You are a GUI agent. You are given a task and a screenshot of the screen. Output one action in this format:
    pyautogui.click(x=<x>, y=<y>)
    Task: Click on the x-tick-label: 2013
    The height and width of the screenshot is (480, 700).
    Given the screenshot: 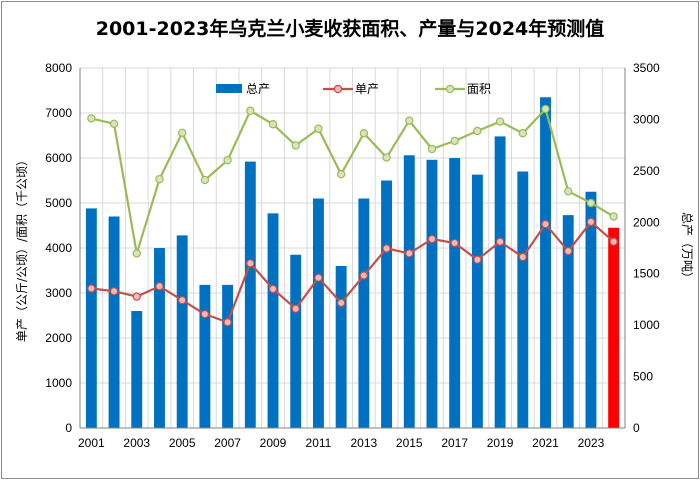 What is the action you would take?
    pyautogui.click(x=364, y=443)
    